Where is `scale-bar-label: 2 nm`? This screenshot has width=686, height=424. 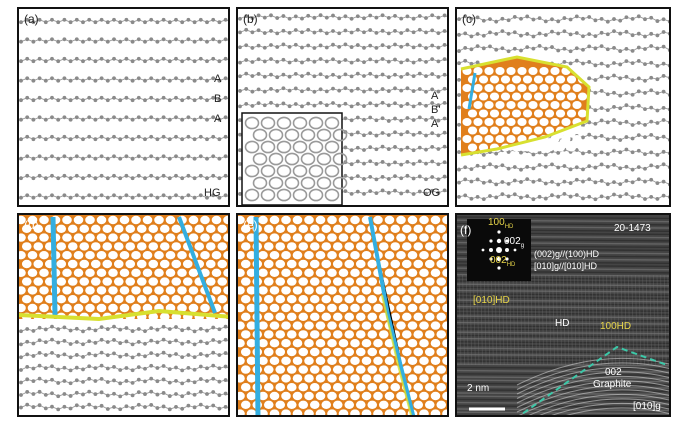 scale-bar-label: 2 nm is located at coordinates (478, 388).